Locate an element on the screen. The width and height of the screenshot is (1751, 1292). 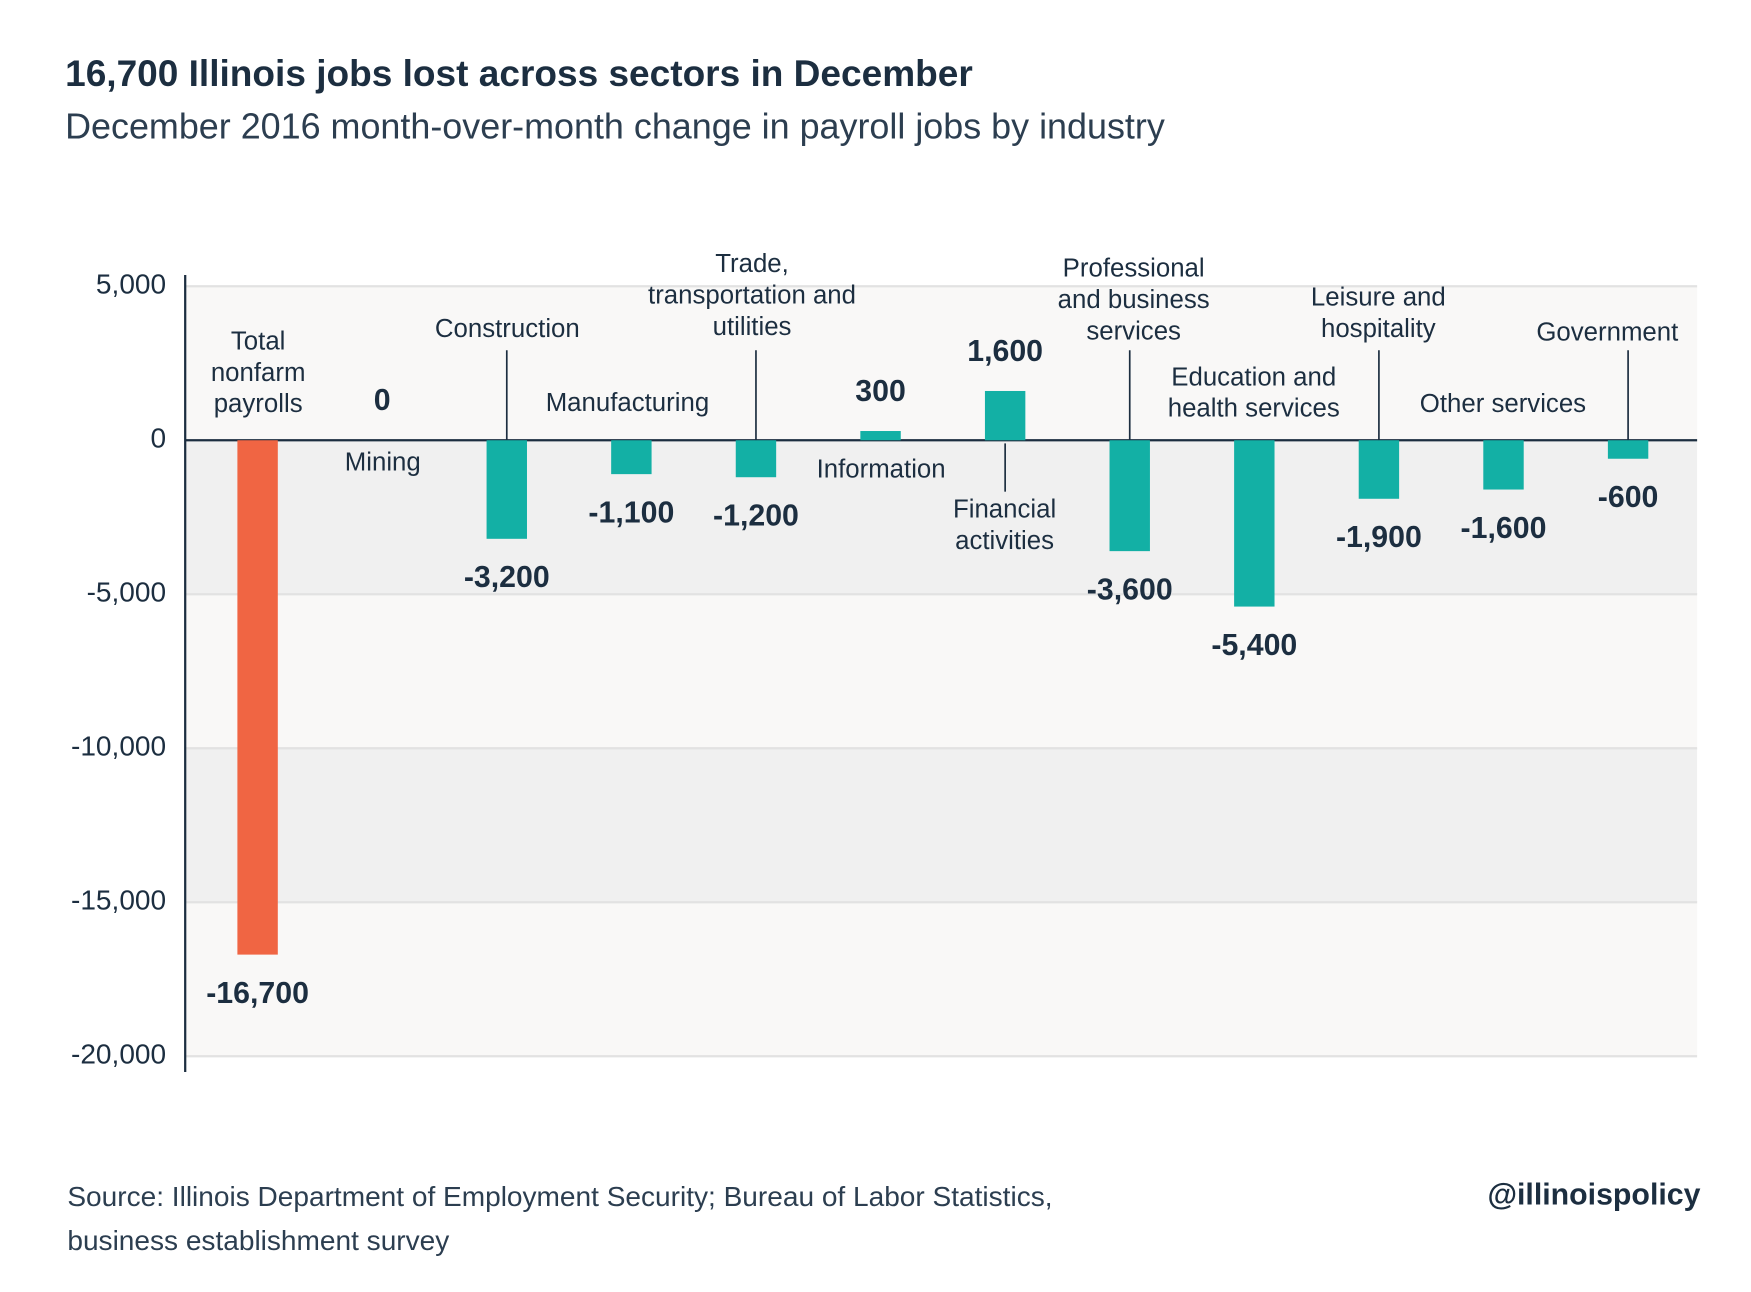
category-label: Manufacturing is located at coordinates (627, 403).